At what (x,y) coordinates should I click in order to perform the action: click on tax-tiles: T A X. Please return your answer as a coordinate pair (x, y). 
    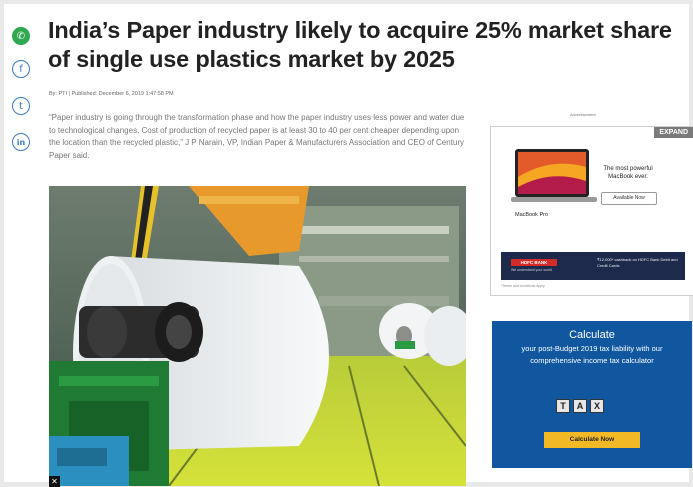
    Looking at the image, I should click on (580, 406).